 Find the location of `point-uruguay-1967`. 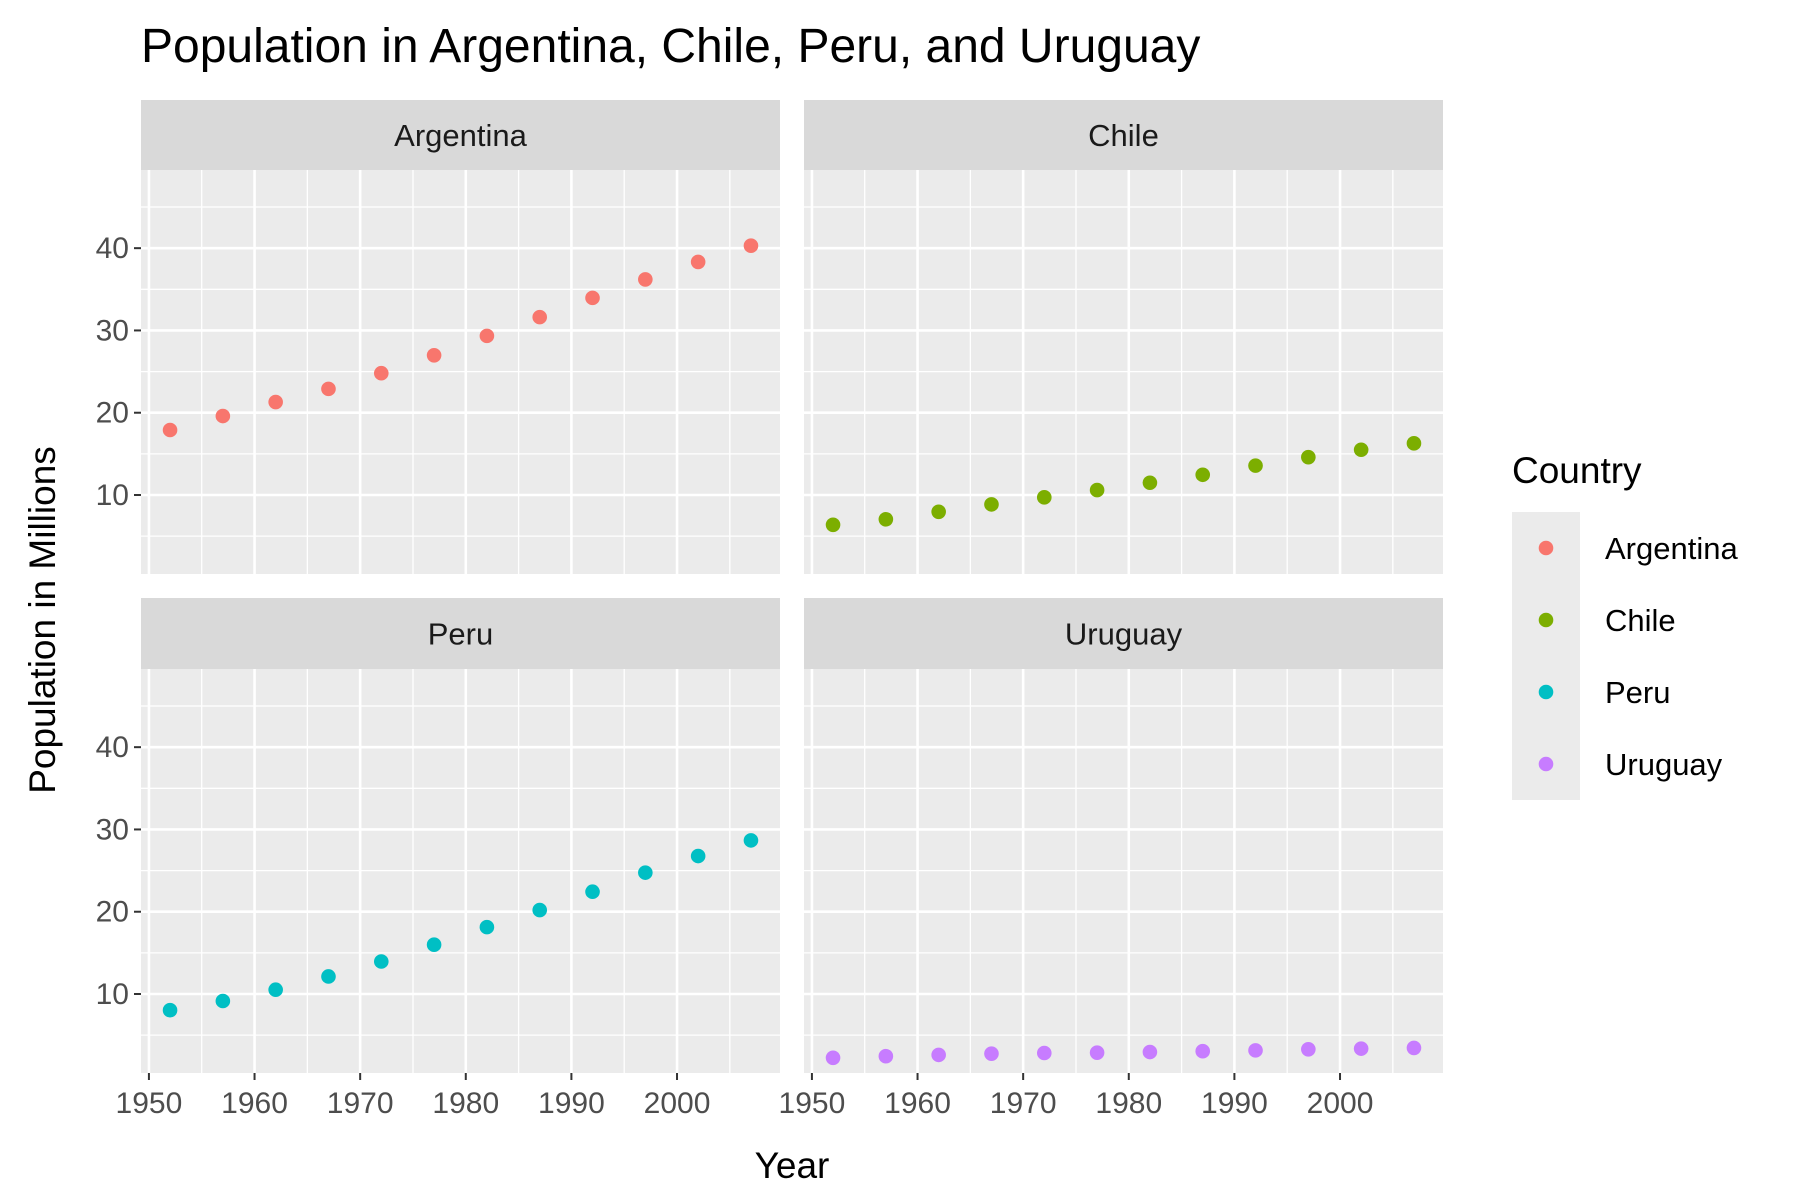

point-uruguay-1967 is located at coordinates (991, 1053).